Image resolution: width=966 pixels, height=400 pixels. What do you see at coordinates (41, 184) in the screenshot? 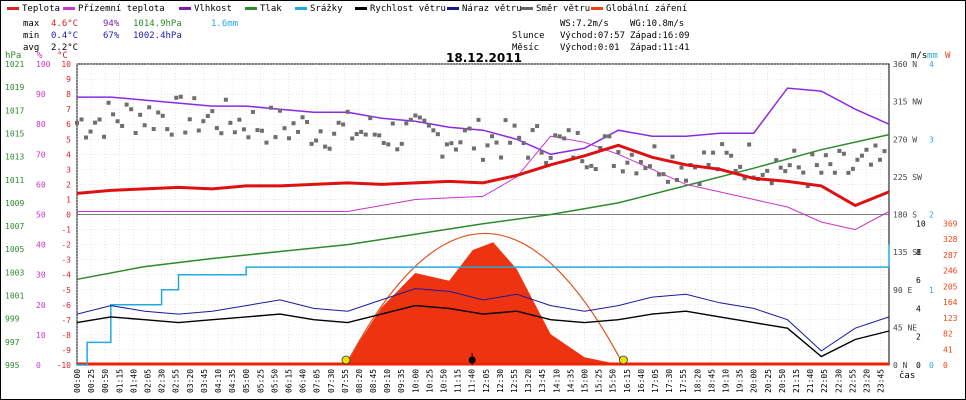
I see `humidity-tick-label: 60` at bounding box center [41, 184].